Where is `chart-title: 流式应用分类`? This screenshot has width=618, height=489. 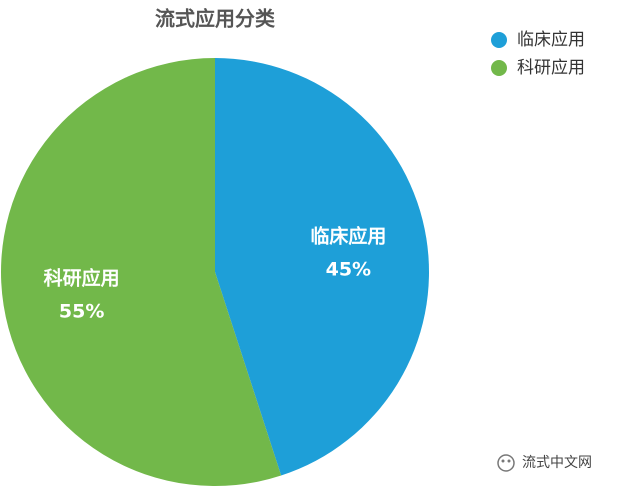
chart-title: 流式应用分类 is located at coordinates (215, 19).